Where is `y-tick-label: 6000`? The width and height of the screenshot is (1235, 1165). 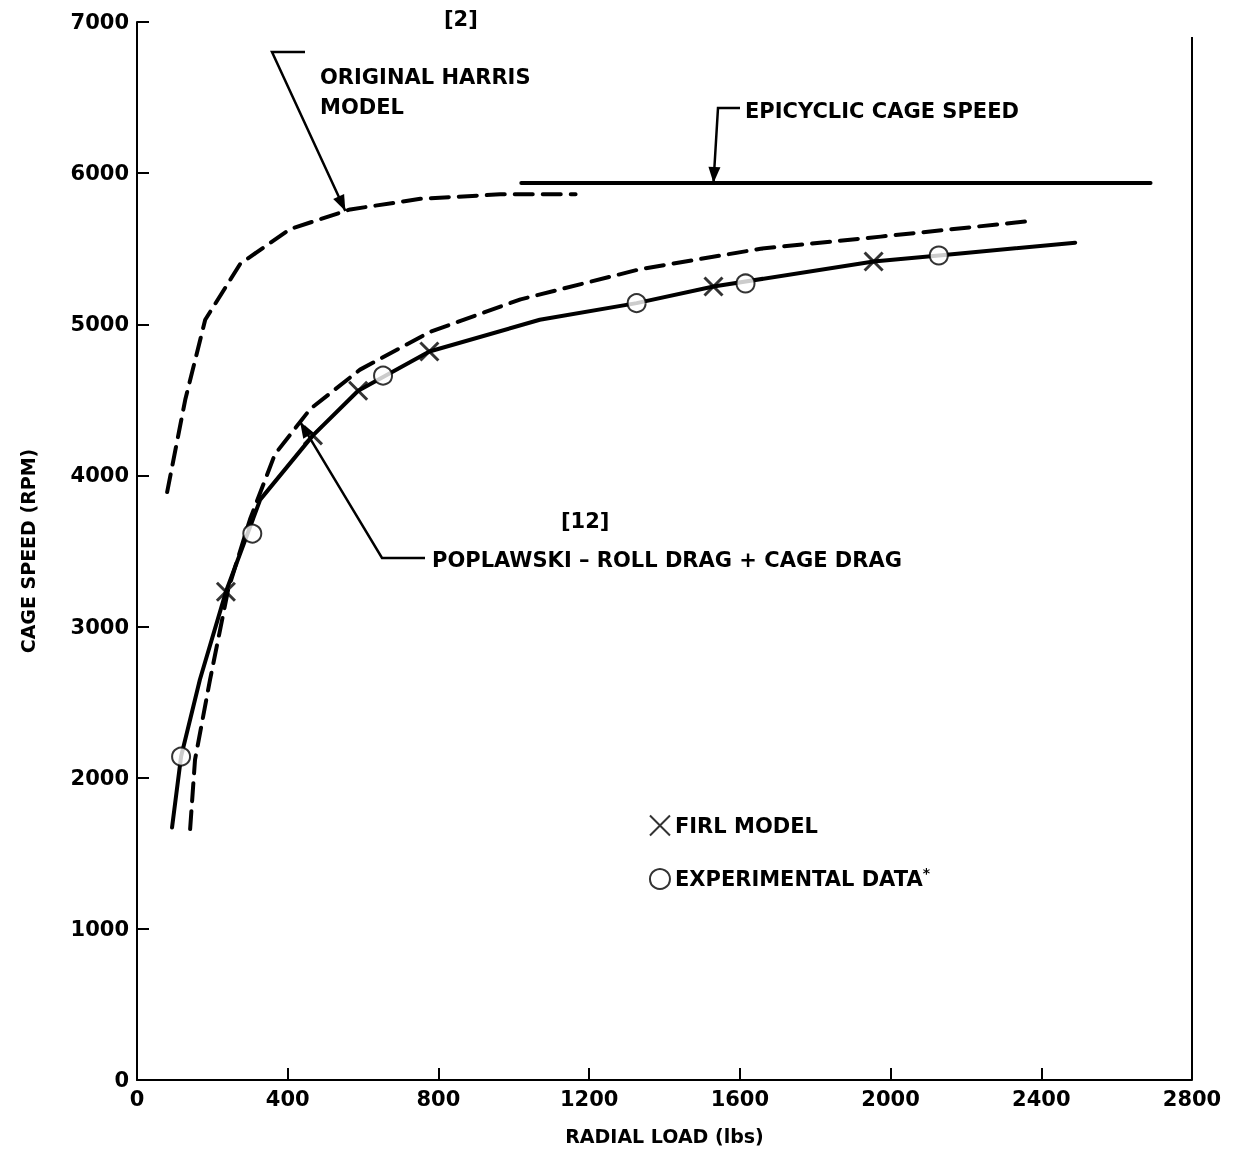 y-tick-label: 6000 is located at coordinates (99, 173).